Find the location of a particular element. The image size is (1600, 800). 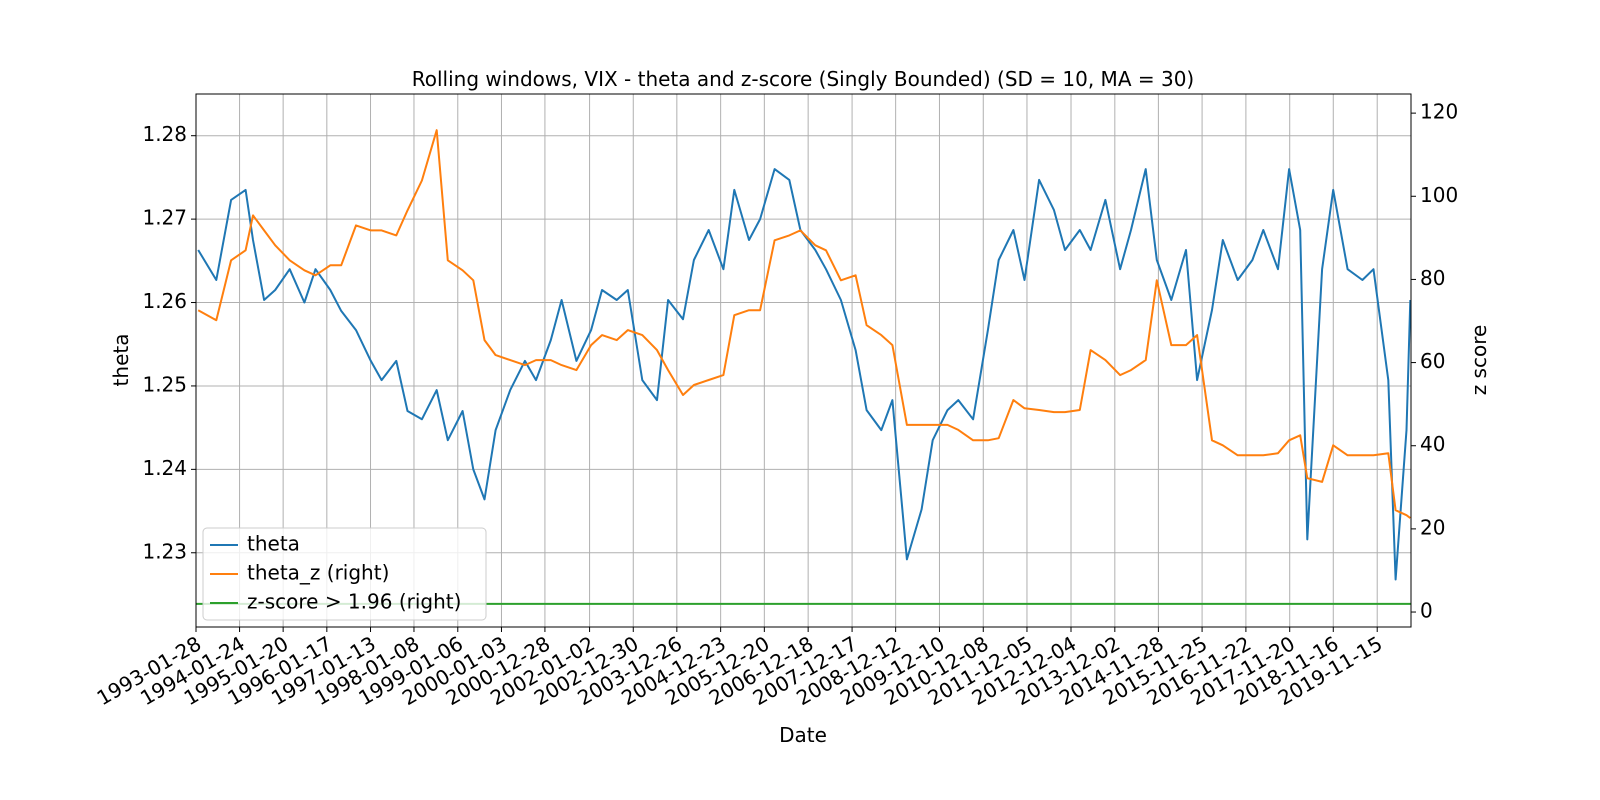

legend-label: theta is located at coordinates (273, 544).